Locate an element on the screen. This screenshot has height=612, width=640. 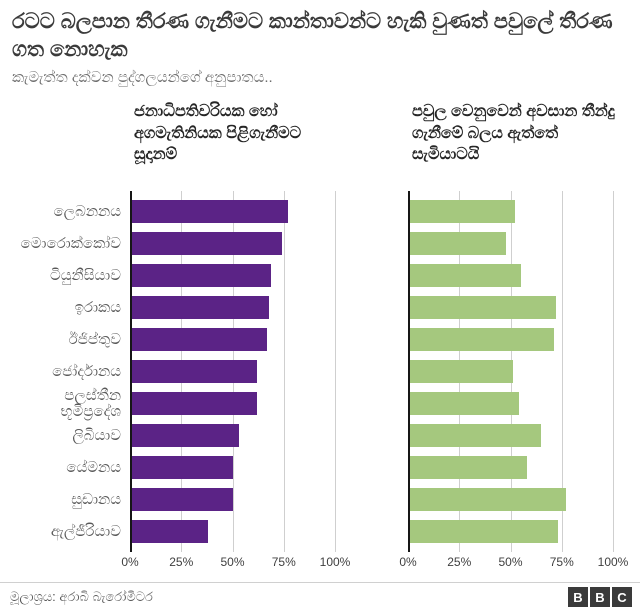
bbc-logo: B B C is located at coordinates (600, 597).